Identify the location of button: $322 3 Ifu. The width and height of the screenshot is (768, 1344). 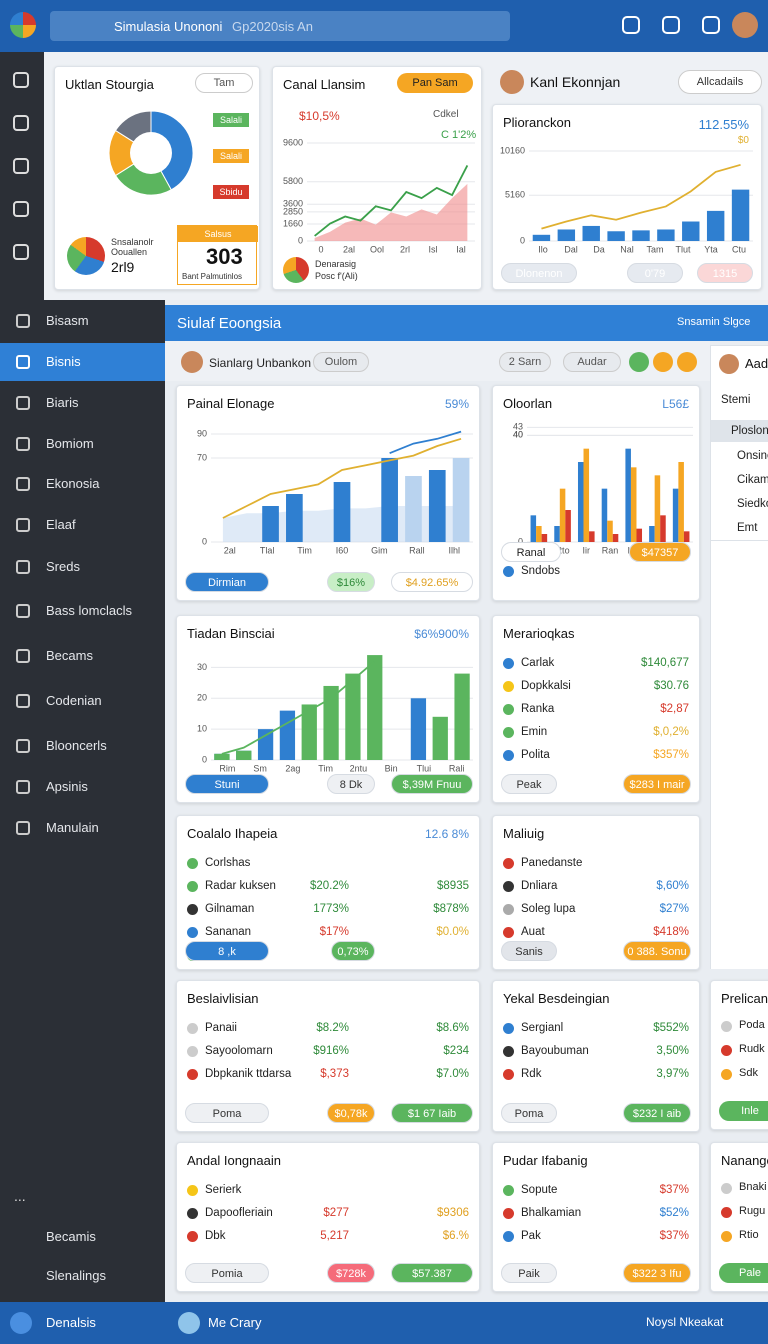
(657, 1273).